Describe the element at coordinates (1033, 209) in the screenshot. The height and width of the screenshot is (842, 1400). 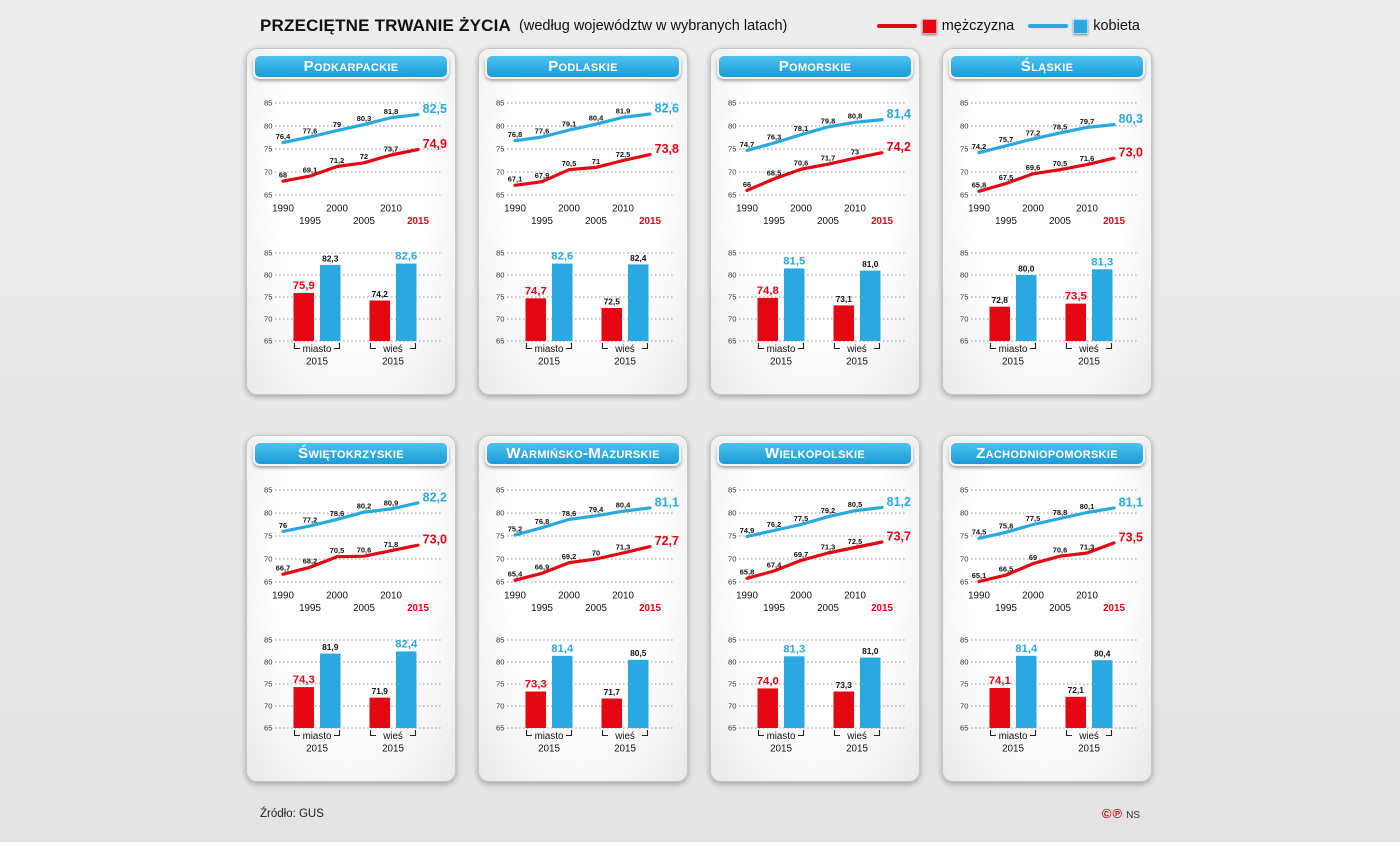
I see `svg-text: 2000` at that location.